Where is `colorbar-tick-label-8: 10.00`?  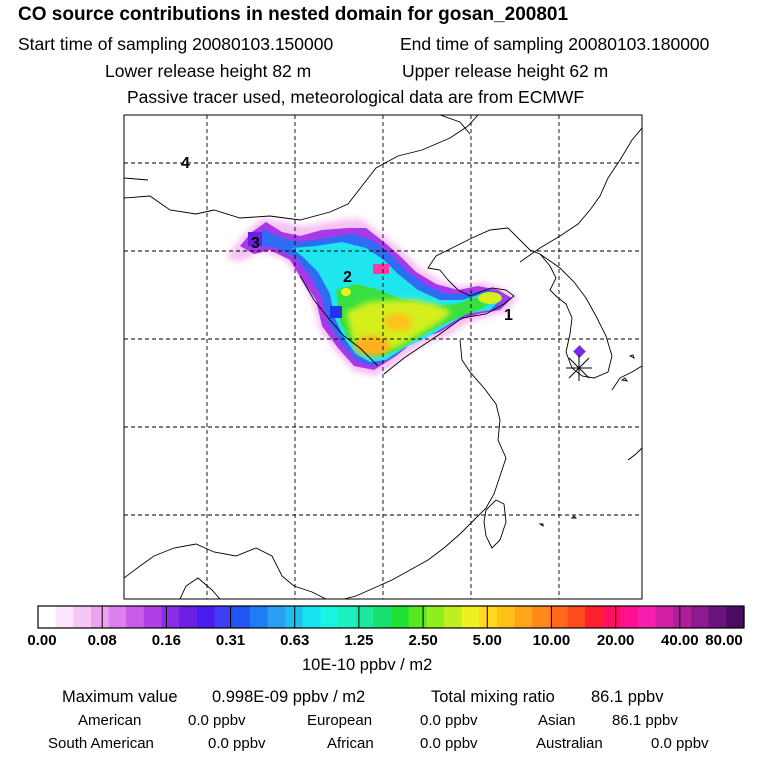
colorbar-tick-label-8: 10.00 is located at coordinates (551, 640).